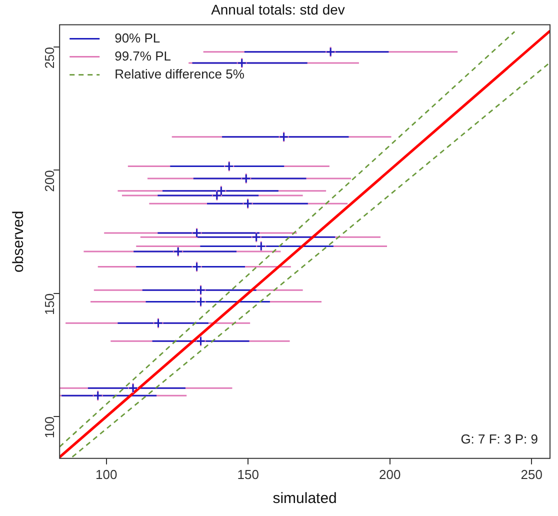 Image resolution: width=558 pixels, height=516 pixels. What do you see at coordinates (137, 38) in the screenshot?
I see `legend-label: 90% PL` at bounding box center [137, 38].